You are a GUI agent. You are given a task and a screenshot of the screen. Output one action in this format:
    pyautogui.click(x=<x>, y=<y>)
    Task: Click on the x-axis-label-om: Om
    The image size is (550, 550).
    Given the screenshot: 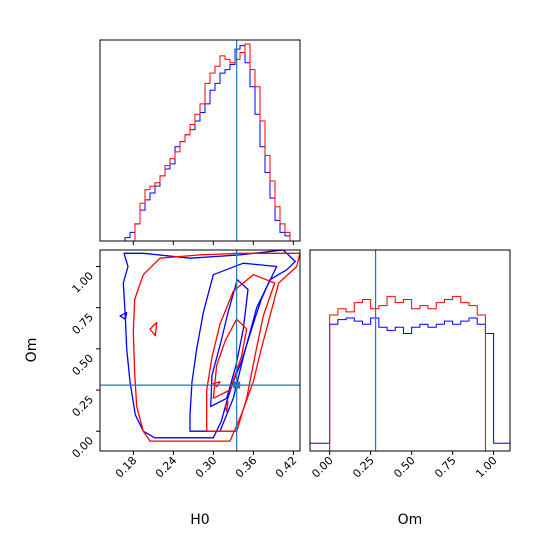 What is the action you would take?
    pyautogui.click(x=410, y=520)
    